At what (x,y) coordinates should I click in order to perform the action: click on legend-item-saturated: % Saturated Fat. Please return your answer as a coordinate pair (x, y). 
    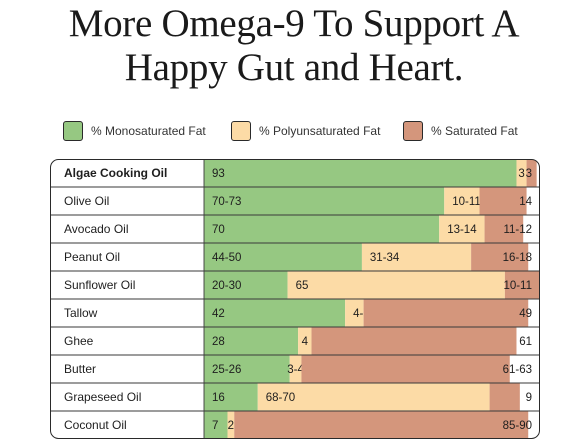
    Looking at the image, I should click on (460, 131).